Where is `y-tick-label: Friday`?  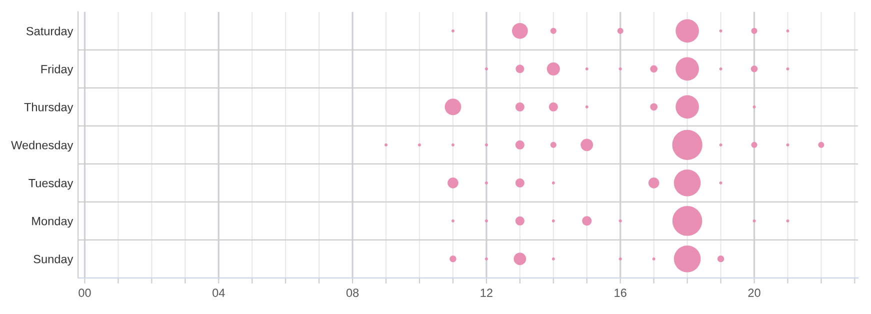 y-tick-label: Friday is located at coordinates (57, 70).